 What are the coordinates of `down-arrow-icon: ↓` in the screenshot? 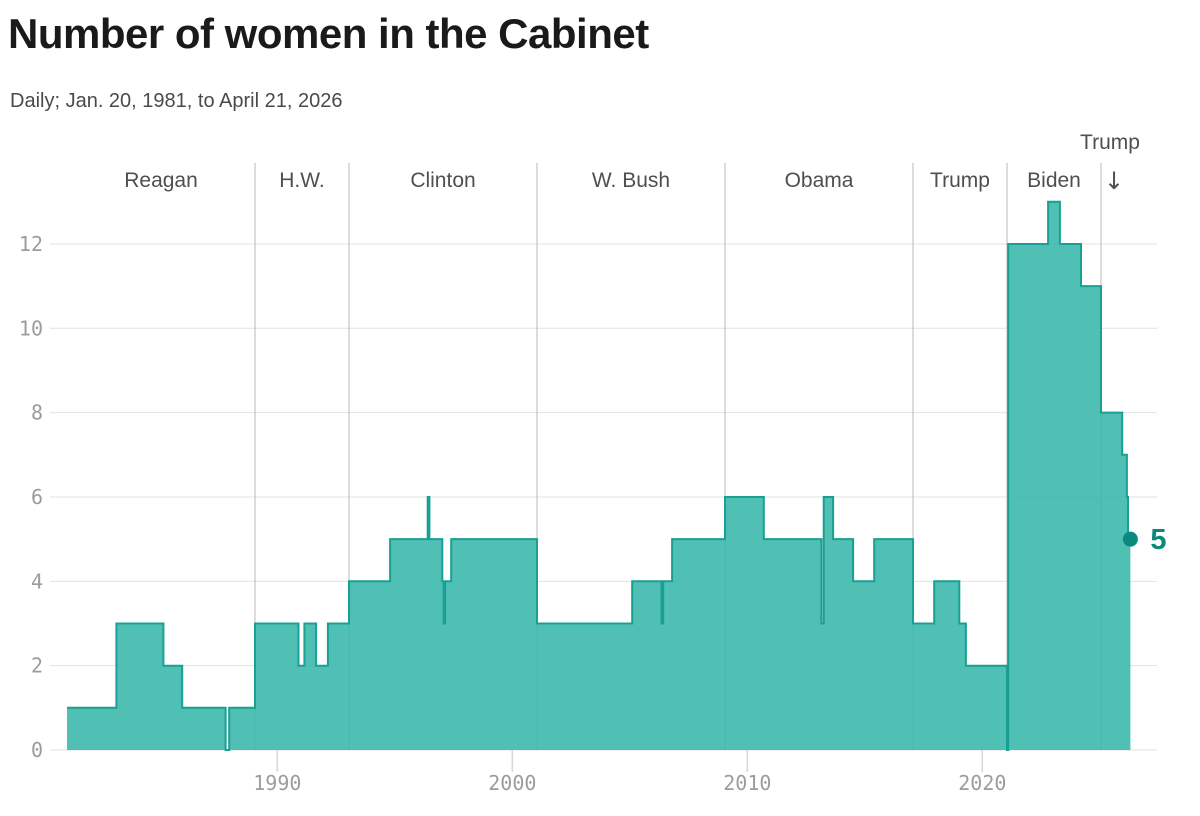 It's located at (1114, 181).